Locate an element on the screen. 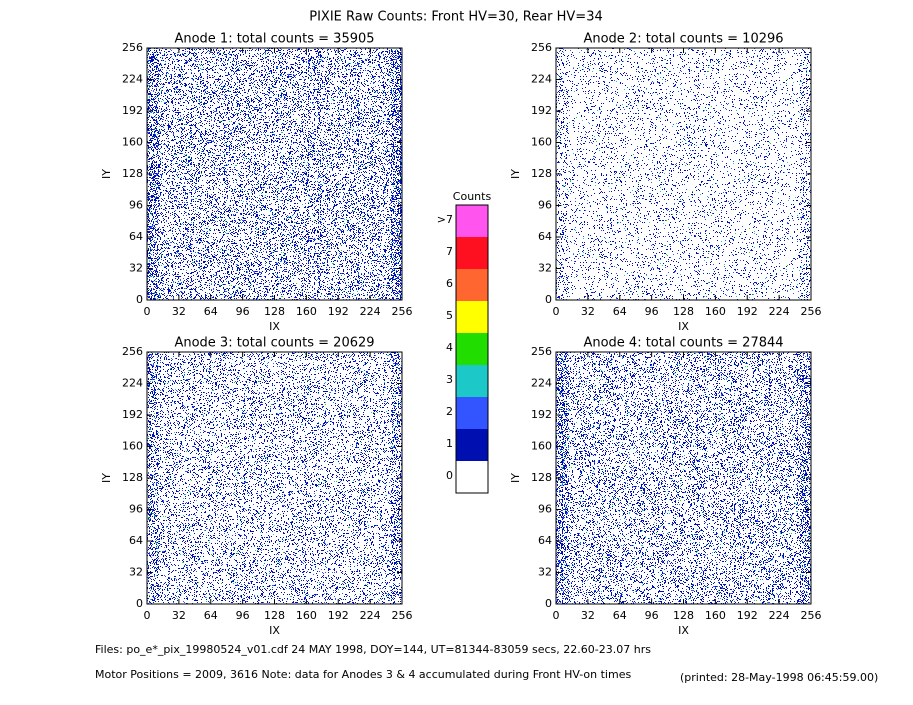 This screenshot has width=913, height=705. colorbar-label: 6 is located at coordinates (449, 283).